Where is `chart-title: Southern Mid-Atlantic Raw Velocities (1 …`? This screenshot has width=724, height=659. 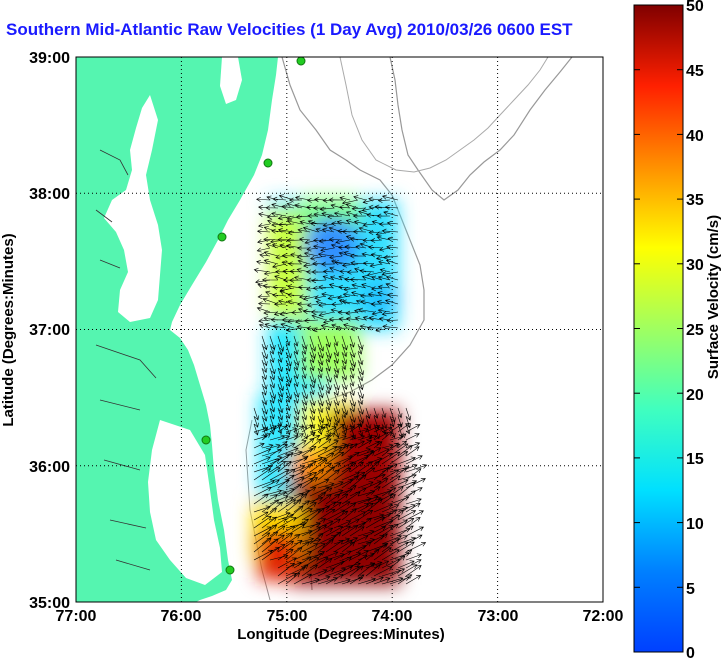
chart-title: Southern Mid-Atlantic Raw Velocities (1 … is located at coordinates (289, 29).